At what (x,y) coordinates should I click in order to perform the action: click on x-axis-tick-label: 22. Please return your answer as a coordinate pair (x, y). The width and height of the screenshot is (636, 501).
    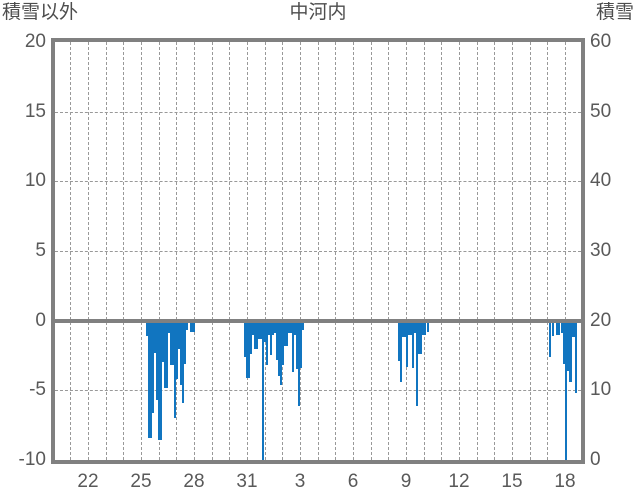
    Looking at the image, I should click on (88, 481).